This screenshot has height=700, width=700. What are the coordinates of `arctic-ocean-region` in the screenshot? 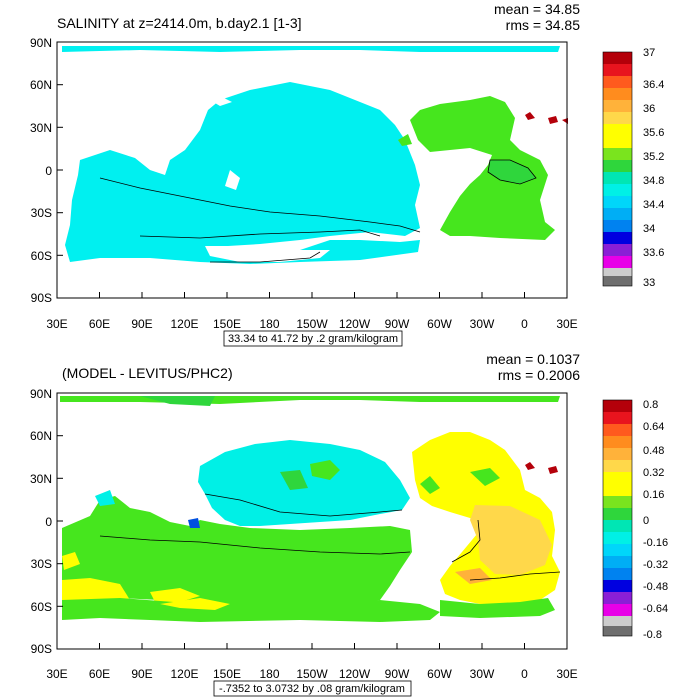 It's located at (310, 400).